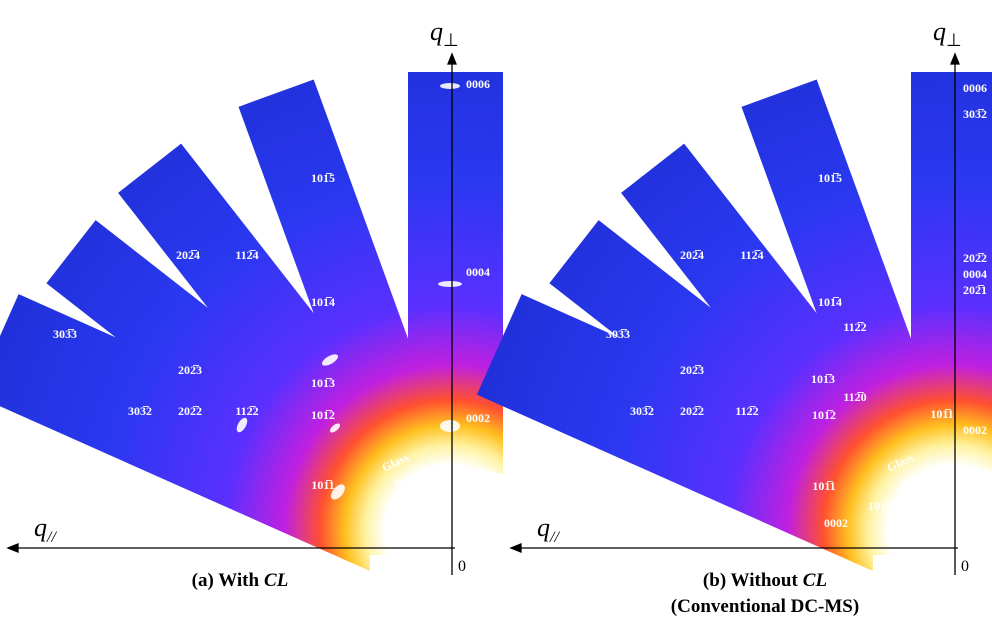  Describe the element at coordinates (765, 580) in the screenshot. I see `caption: (b) Without CL` at that location.